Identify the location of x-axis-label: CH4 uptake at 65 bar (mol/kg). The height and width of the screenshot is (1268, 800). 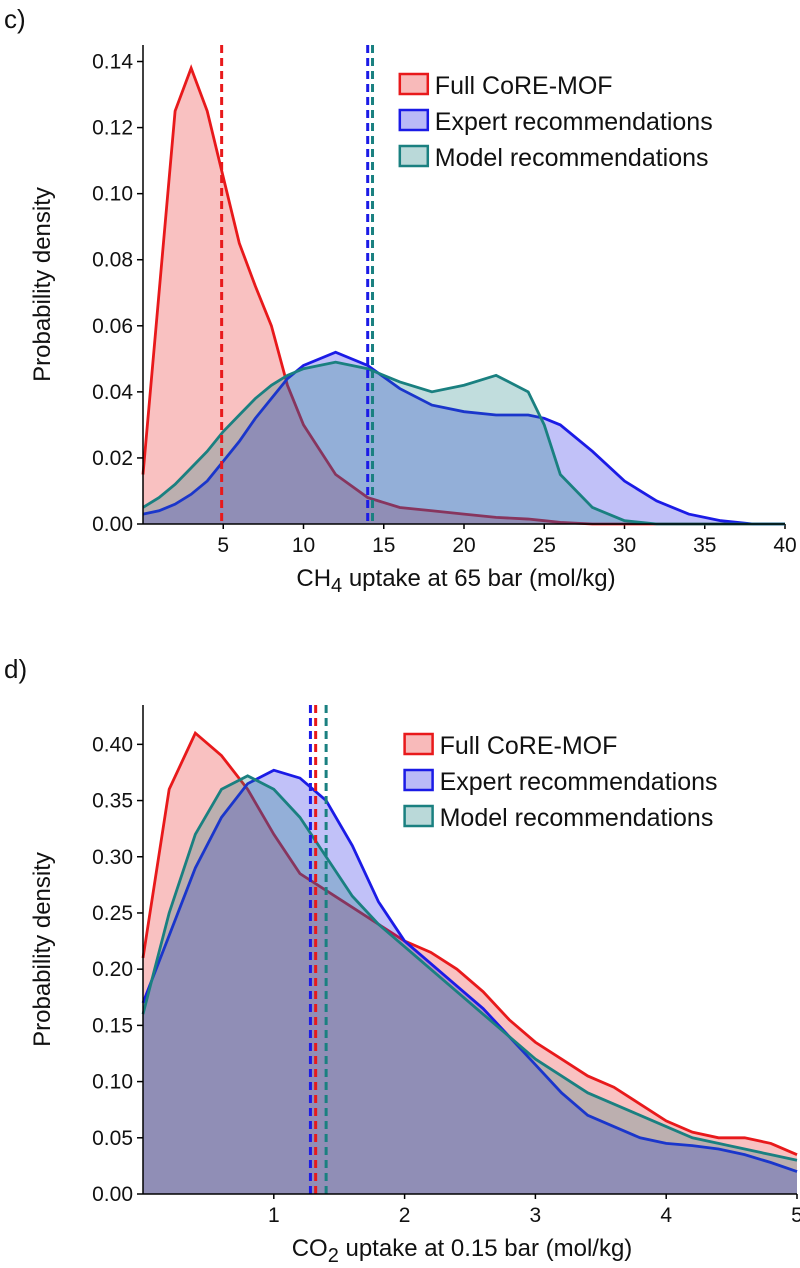
(455, 581).